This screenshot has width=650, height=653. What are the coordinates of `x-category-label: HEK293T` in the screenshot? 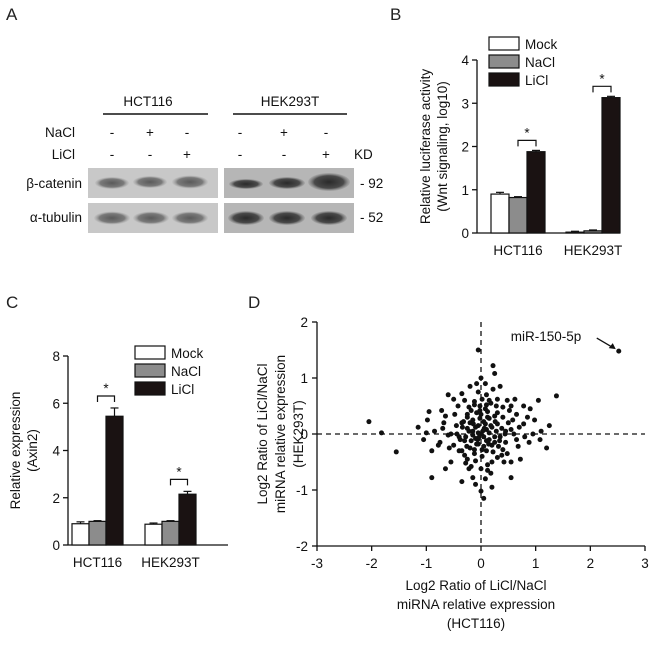 It's located at (170, 562).